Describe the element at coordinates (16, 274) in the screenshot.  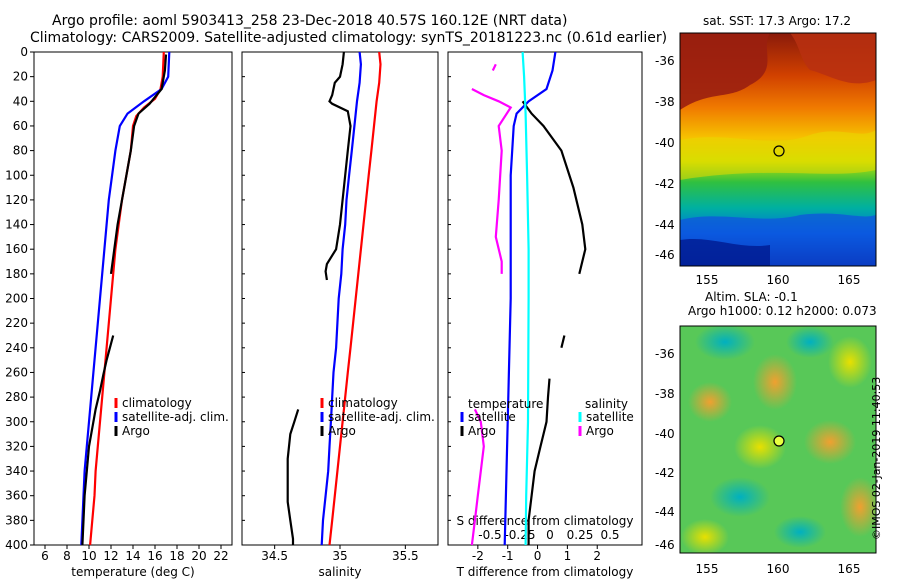
I see `y-tick-label: 180` at that location.